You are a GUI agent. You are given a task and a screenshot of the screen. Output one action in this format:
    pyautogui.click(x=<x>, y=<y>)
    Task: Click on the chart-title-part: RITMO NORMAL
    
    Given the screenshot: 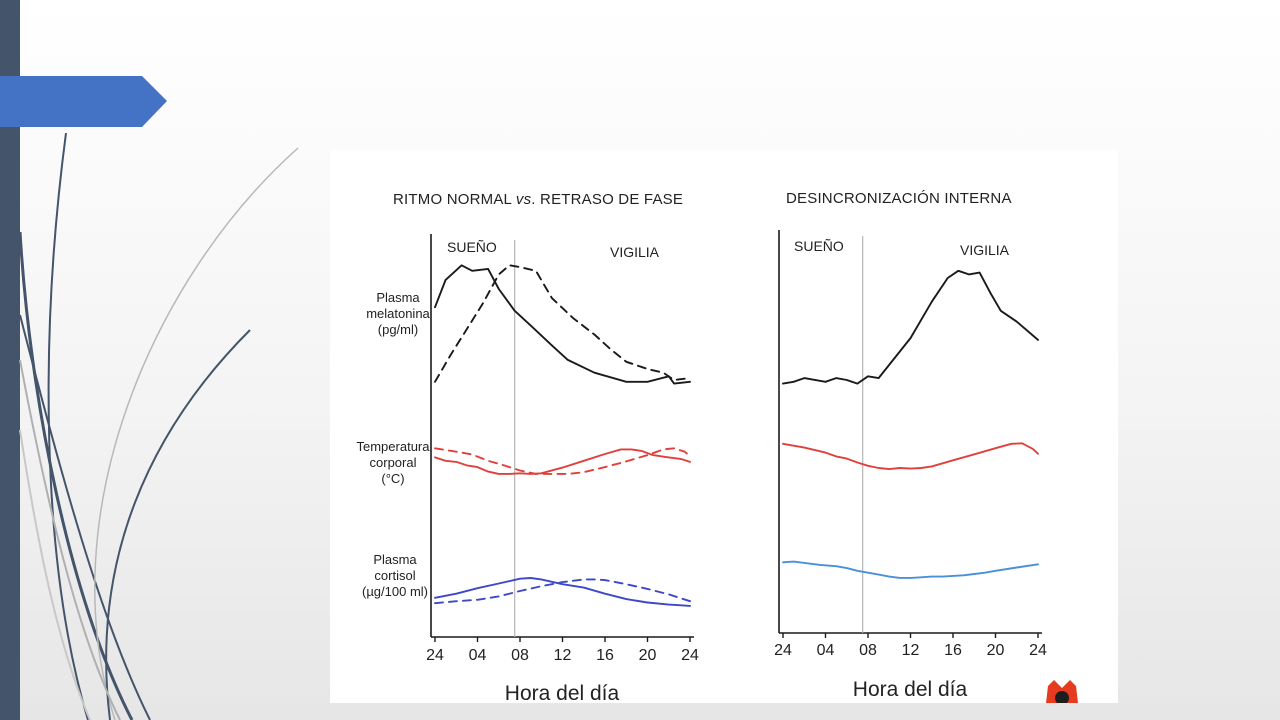 What is the action you would take?
    pyautogui.click(x=454, y=199)
    